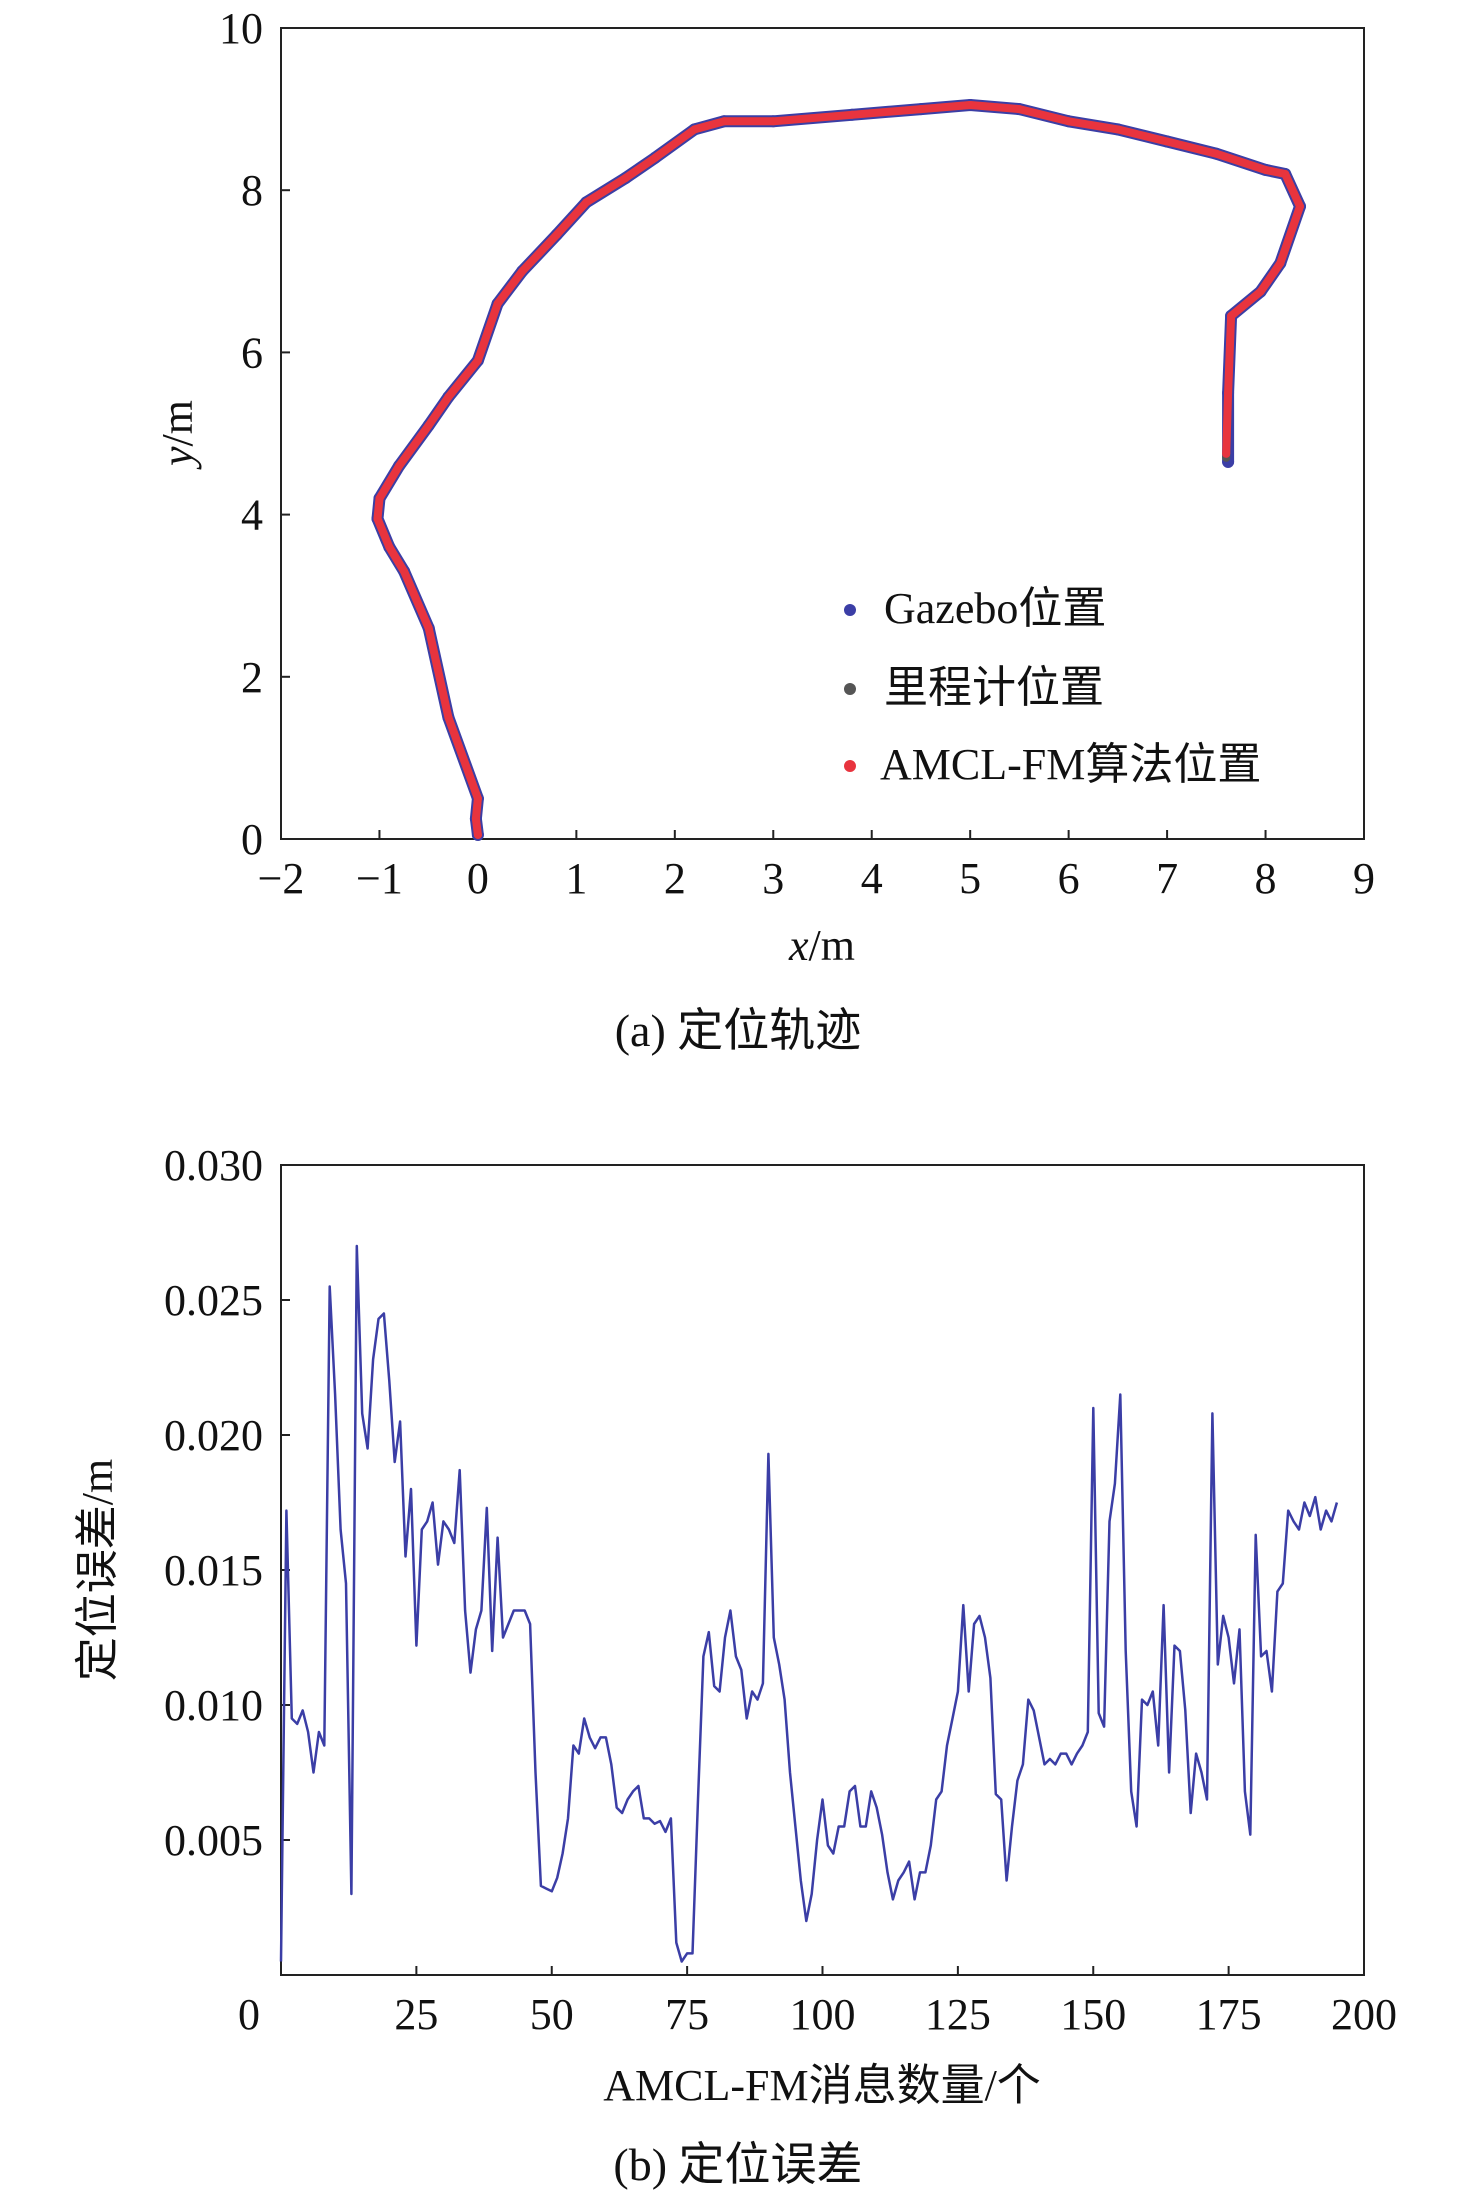 The height and width of the screenshot is (2203, 1476). Describe the element at coordinates (823, 2014) in the screenshot. I see `x-tick-label: 100` at that location.